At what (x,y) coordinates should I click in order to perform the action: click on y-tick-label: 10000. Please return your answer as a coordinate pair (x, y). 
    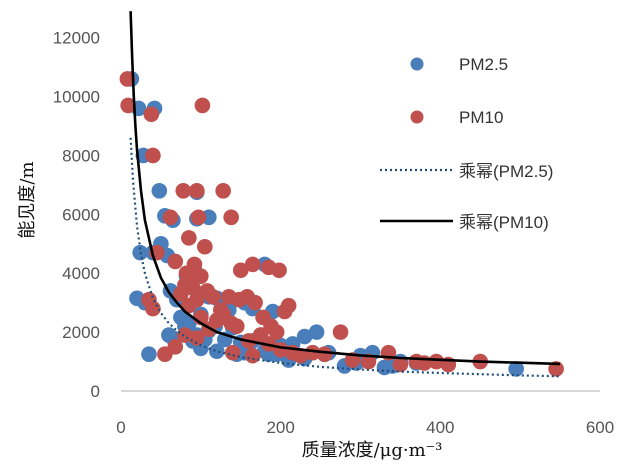
    Looking at the image, I should click on (76, 97).